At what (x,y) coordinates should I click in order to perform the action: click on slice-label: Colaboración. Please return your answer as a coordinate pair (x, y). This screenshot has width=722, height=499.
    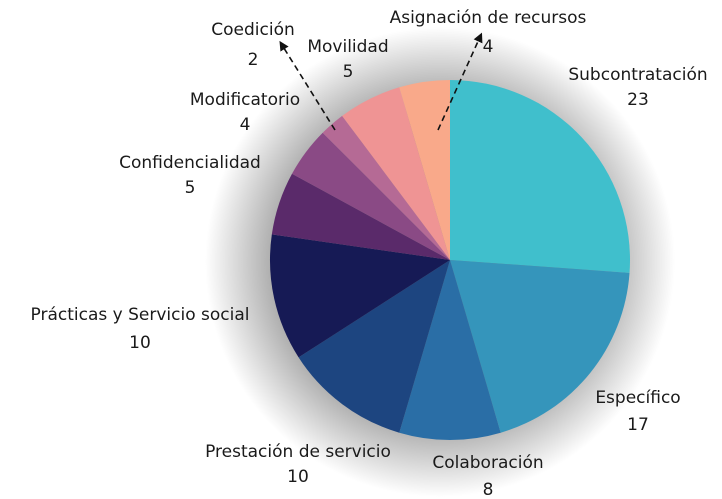
    Looking at the image, I should click on (487, 463).